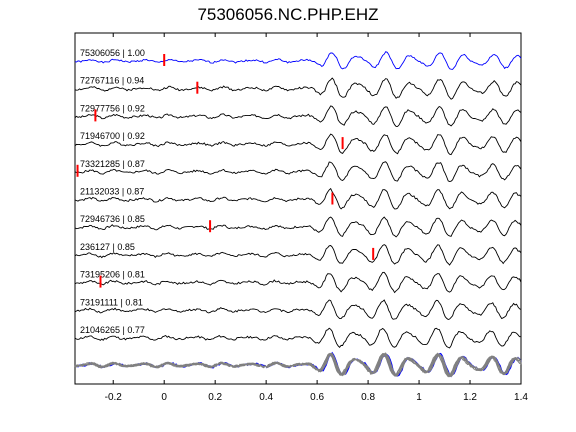 This screenshot has width=576, height=432. What do you see at coordinates (317, 397) in the screenshot?
I see `x-tick-label: 0.6` at bounding box center [317, 397].